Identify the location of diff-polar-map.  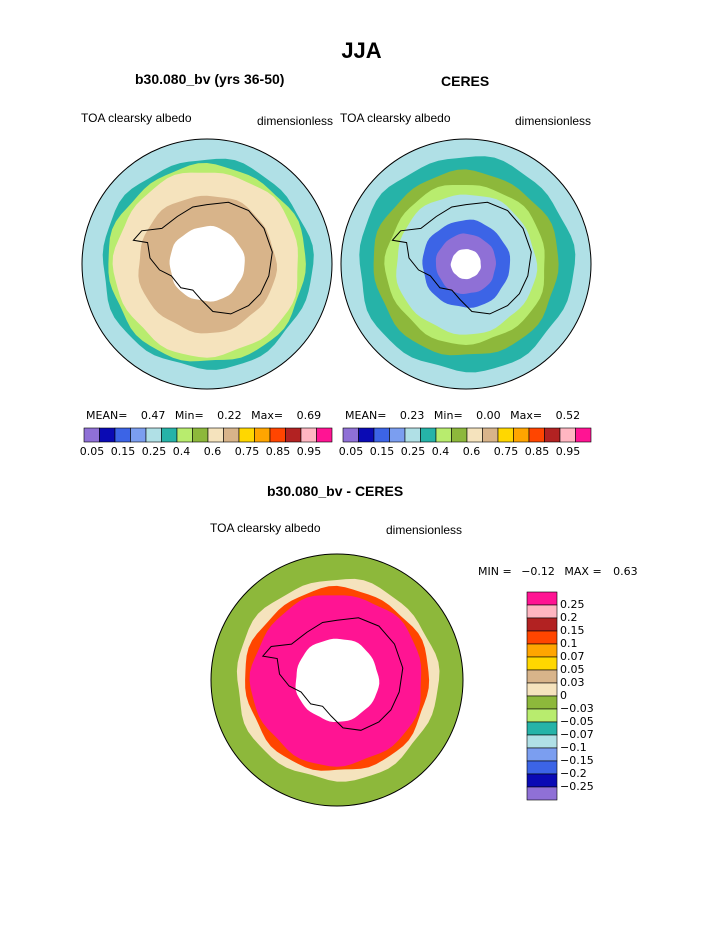
(337, 680).